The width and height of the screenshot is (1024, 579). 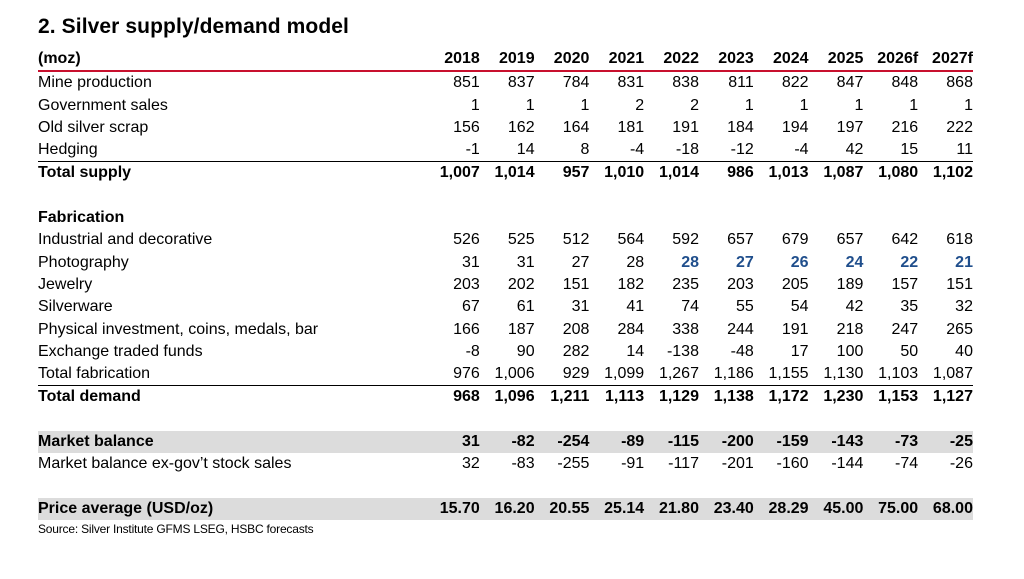 I want to click on year-header: 2025, so click(x=836, y=60).